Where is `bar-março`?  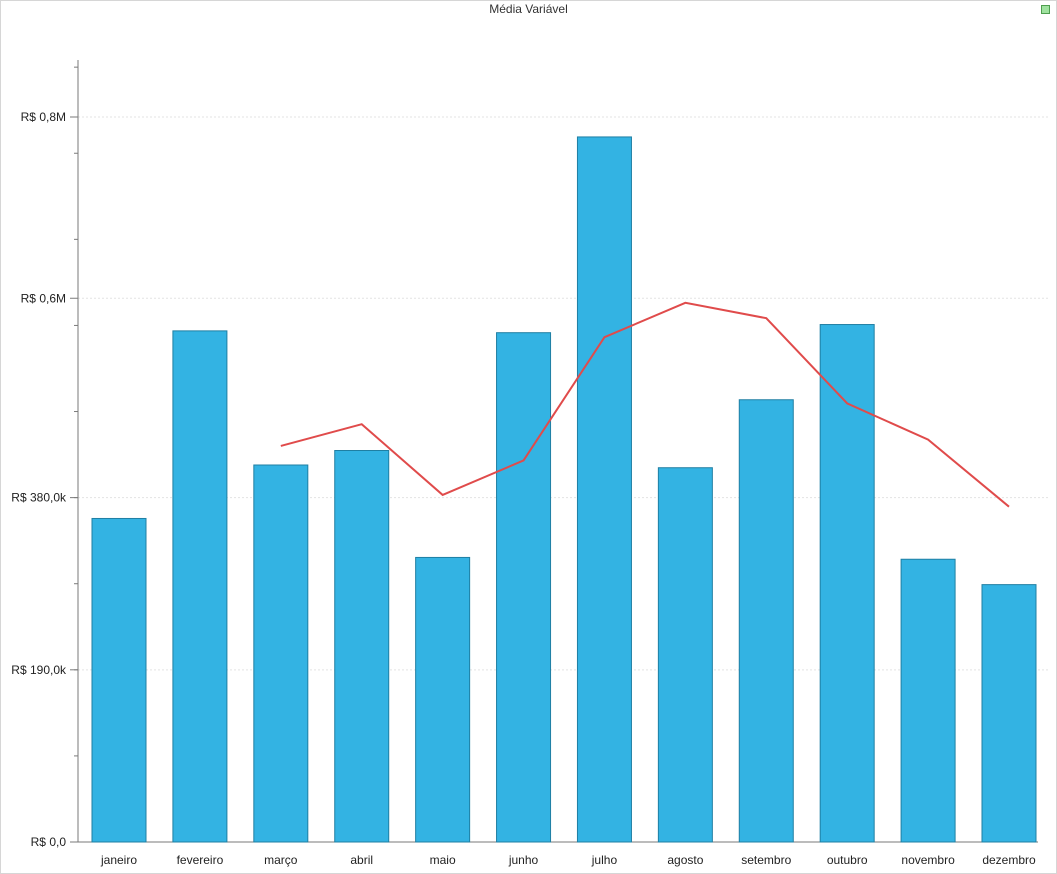
bar-março is located at coordinates (281, 653).